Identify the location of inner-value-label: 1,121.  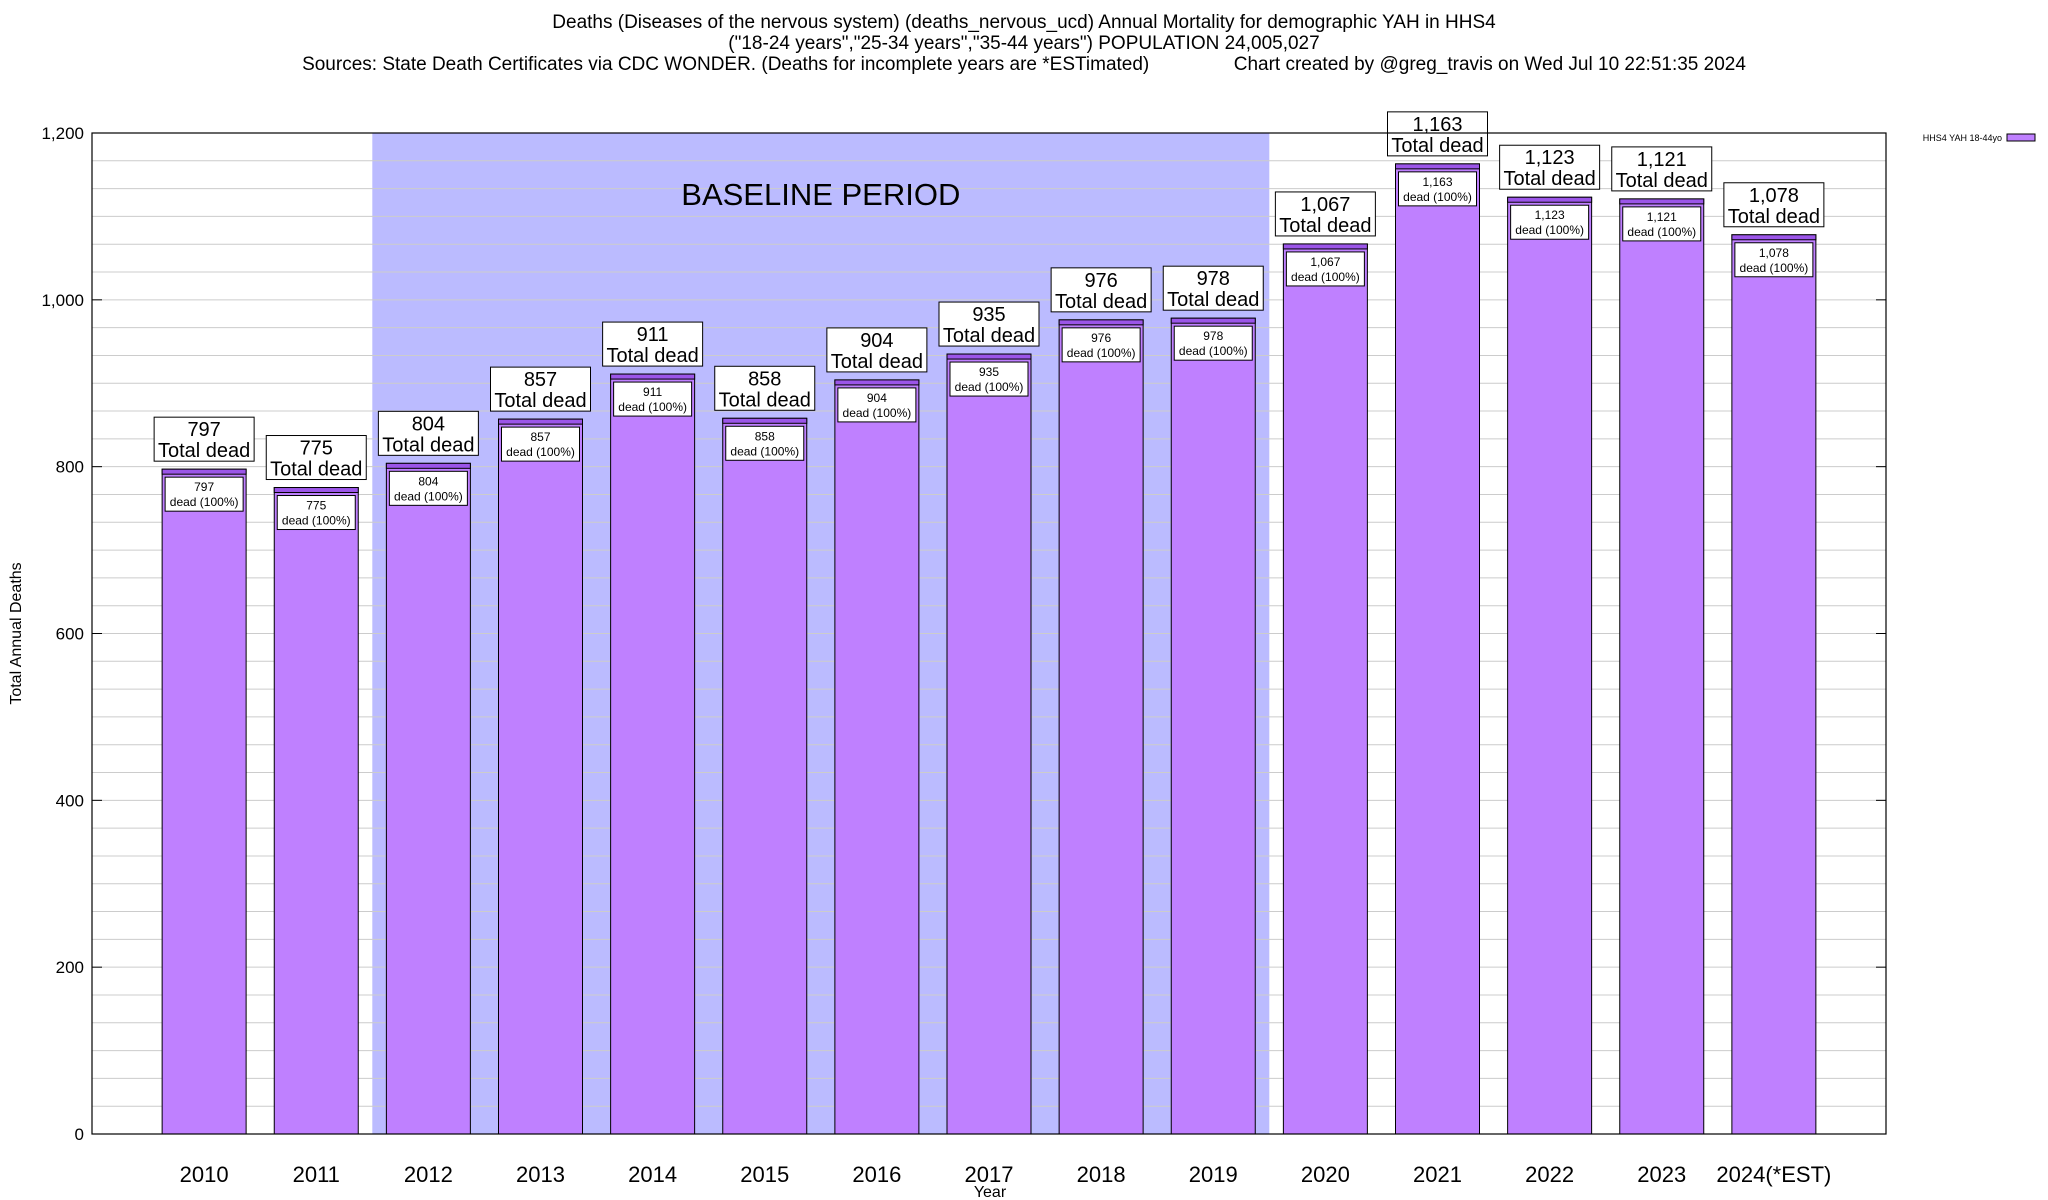
(1662, 217).